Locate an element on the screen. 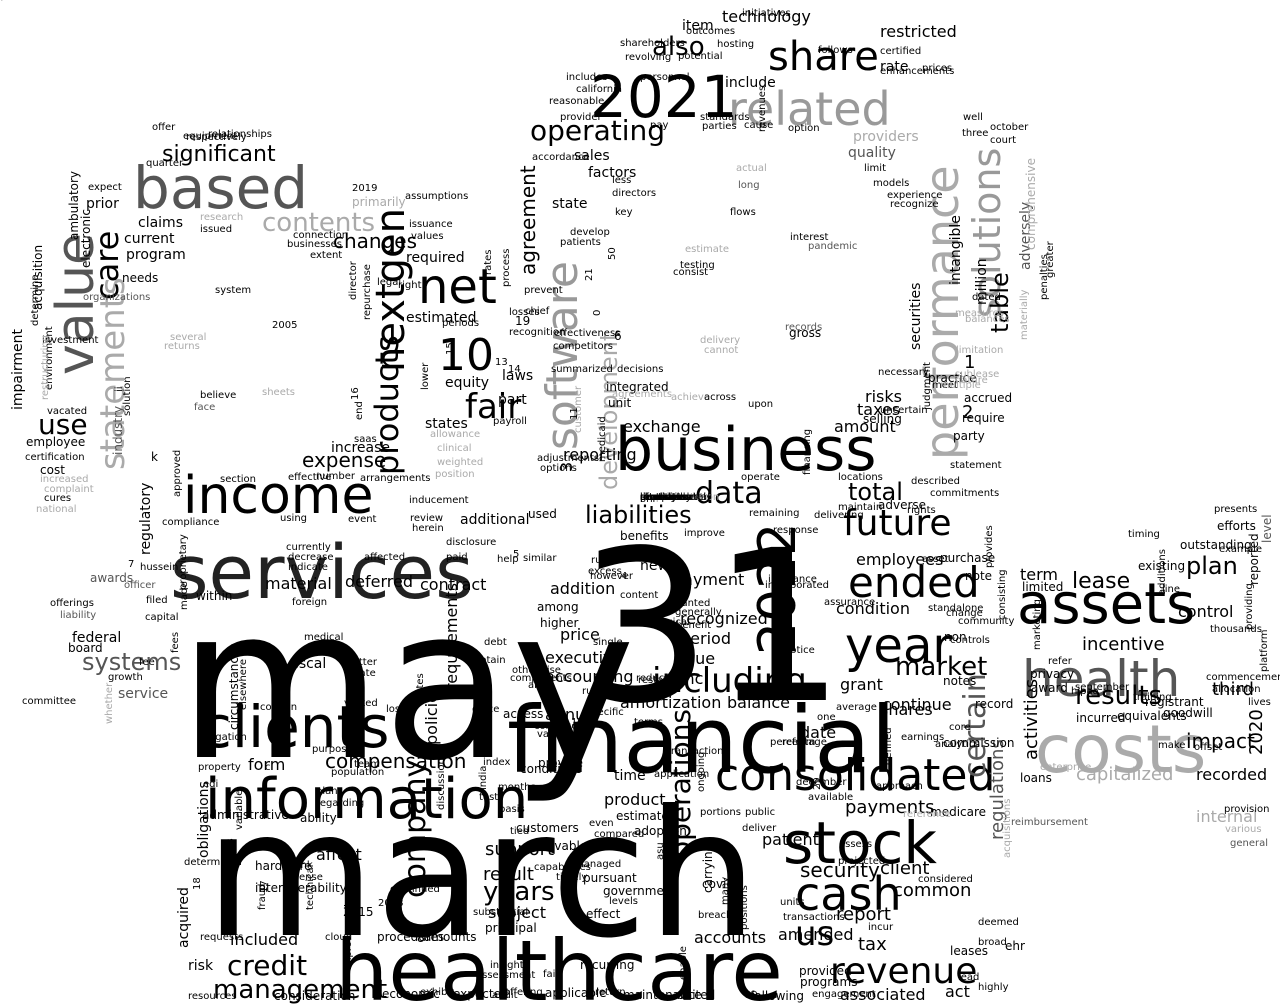  cloud-word: medicare is located at coordinates (958, 812).